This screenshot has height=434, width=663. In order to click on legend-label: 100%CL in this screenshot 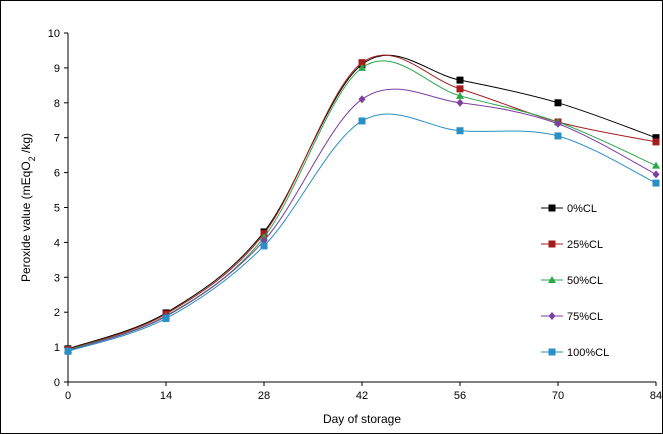, I will do `click(588, 353)`.